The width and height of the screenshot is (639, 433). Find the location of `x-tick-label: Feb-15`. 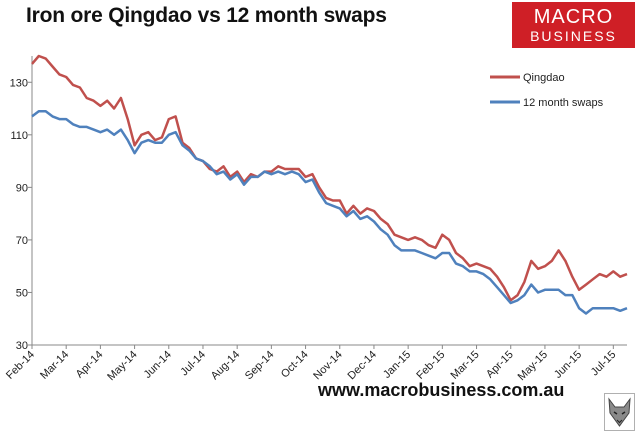

x-tick-label: Feb-15 is located at coordinates (430, 365).